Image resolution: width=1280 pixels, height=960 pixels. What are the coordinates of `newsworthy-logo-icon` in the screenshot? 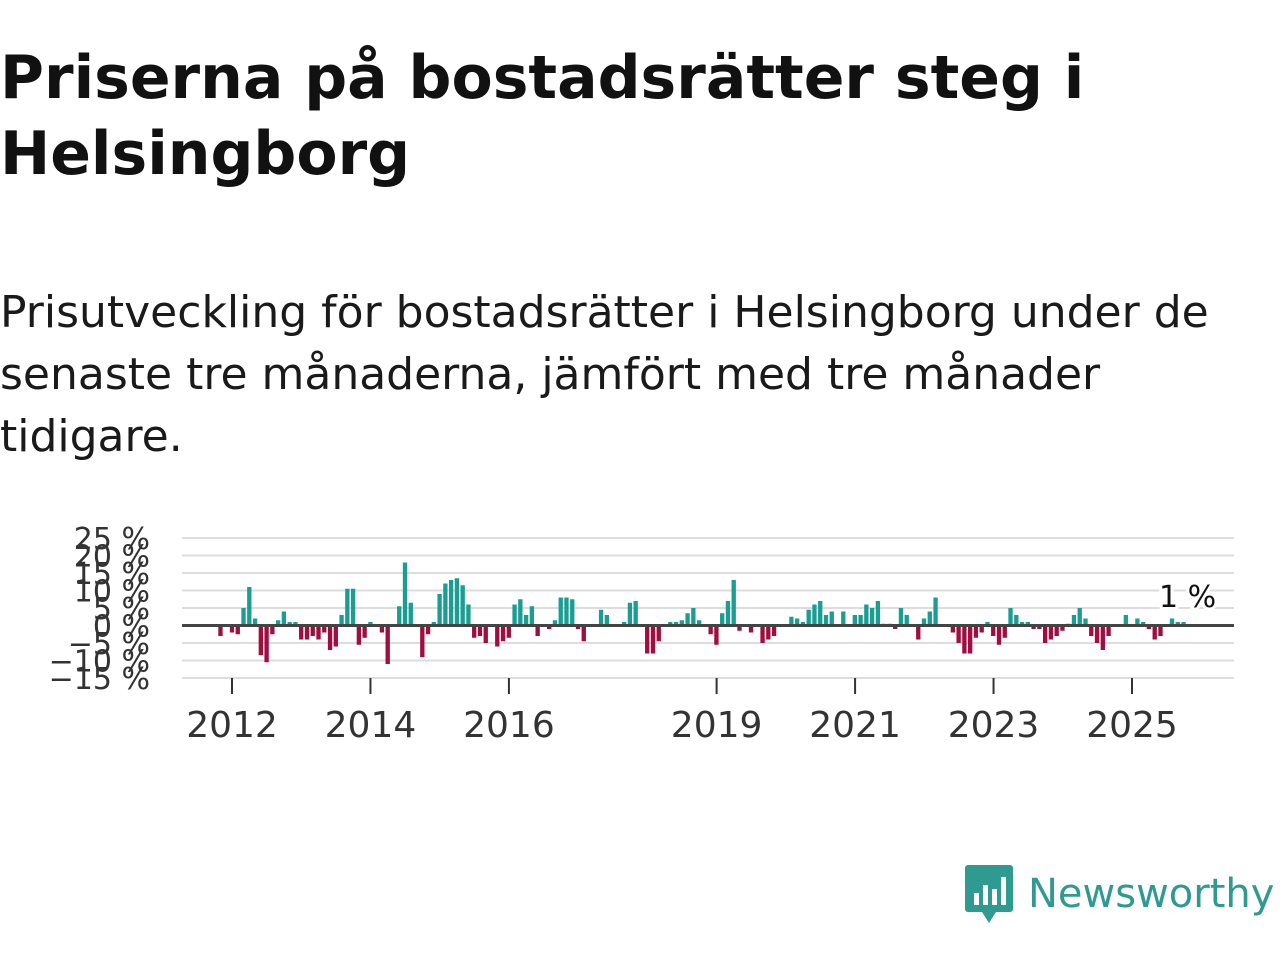 It's located at (989, 894).